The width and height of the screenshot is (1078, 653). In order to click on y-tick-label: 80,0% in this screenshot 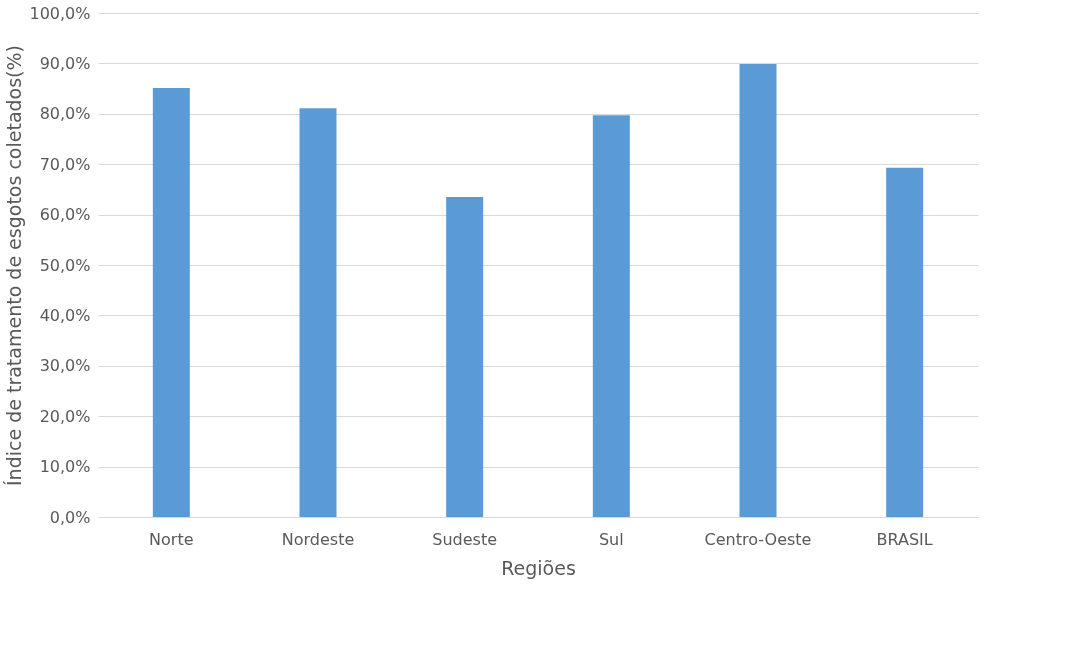, I will do `click(65, 114)`.